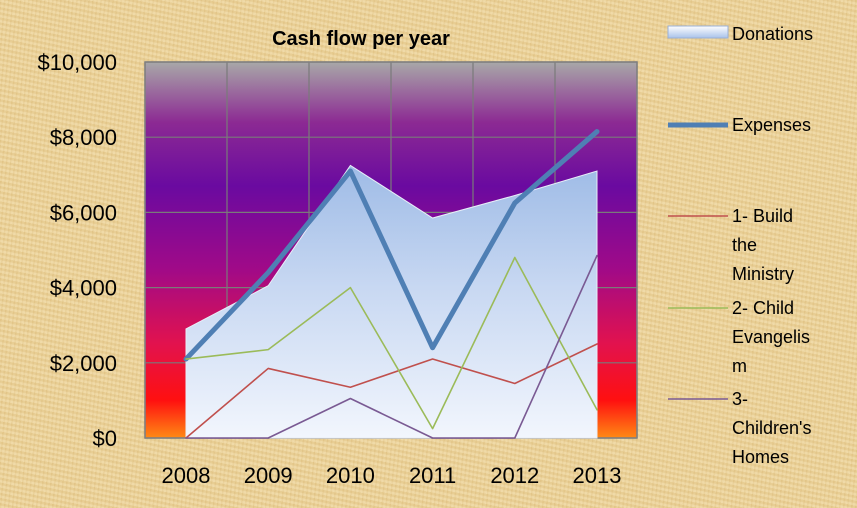 The height and width of the screenshot is (508, 857). Describe the element at coordinates (83, 212) in the screenshot. I see `y-tick-label: $6,000` at that location.